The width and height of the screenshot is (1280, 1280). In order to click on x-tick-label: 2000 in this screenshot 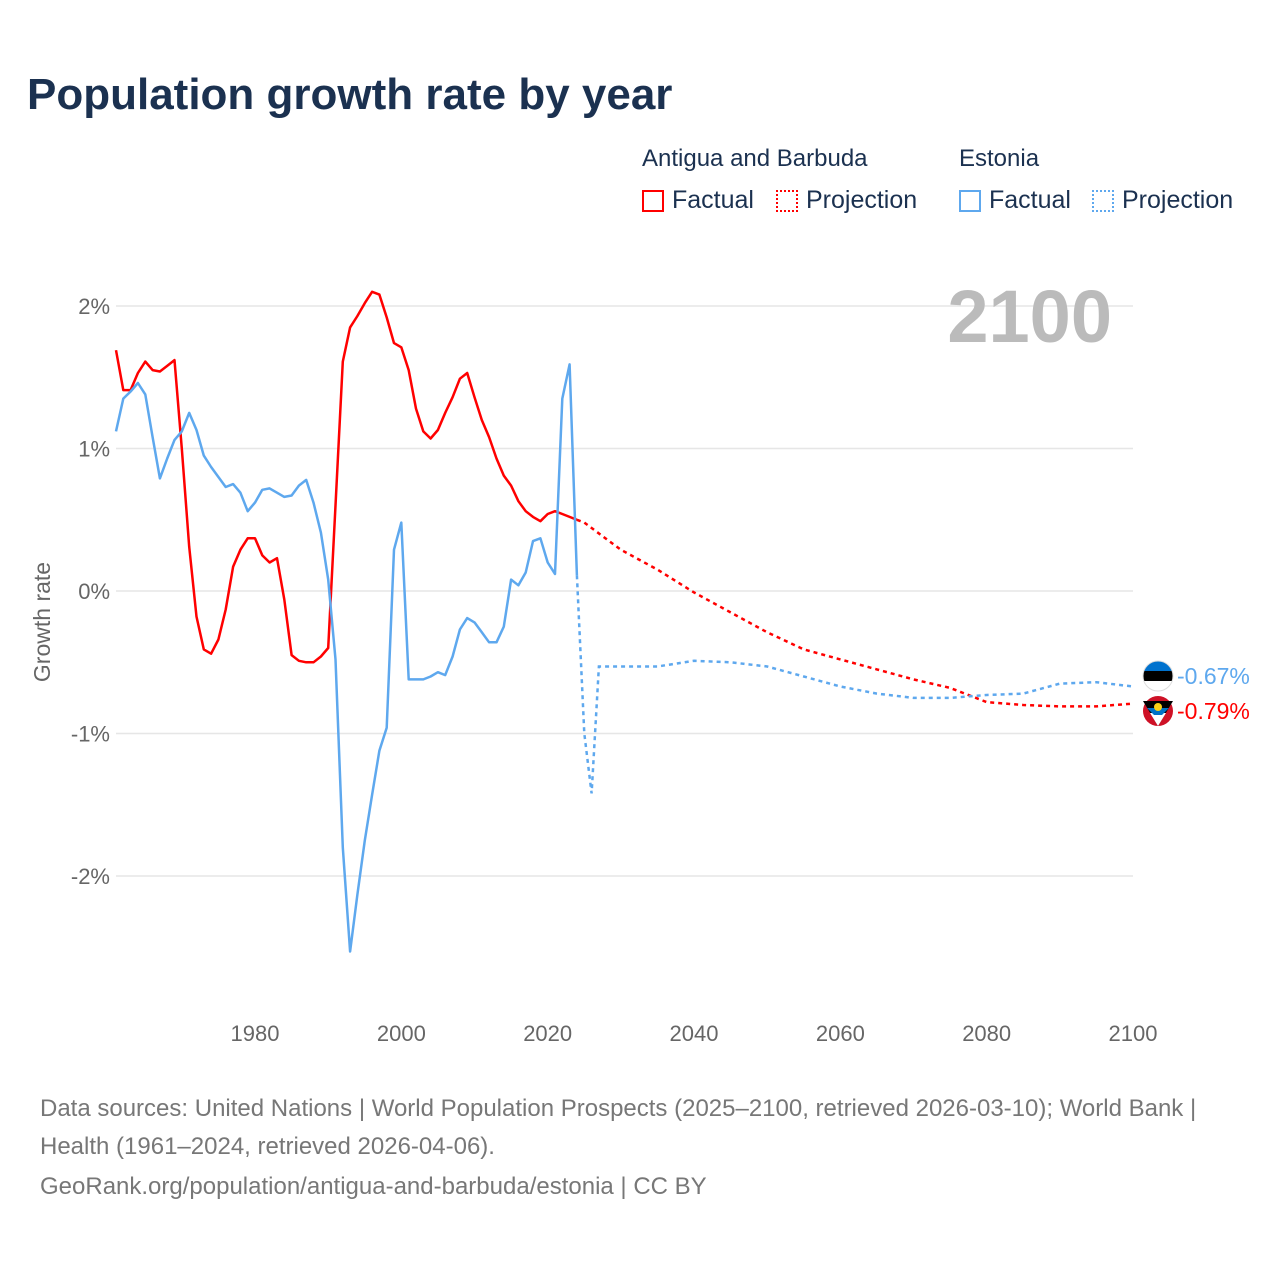, I will do `click(401, 1033)`.